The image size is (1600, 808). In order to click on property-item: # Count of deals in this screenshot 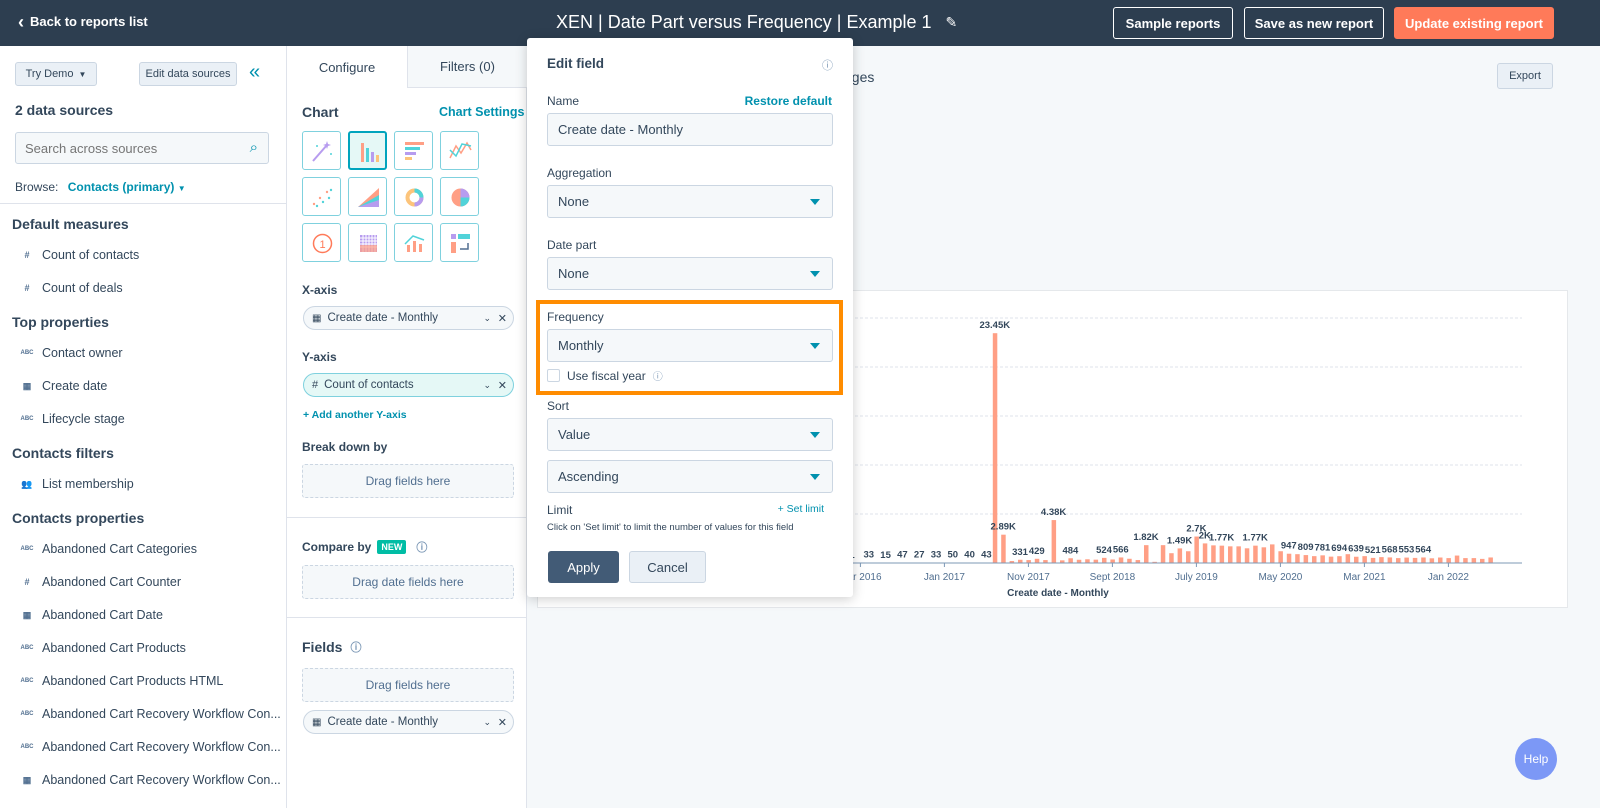, I will do `click(70, 288)`.